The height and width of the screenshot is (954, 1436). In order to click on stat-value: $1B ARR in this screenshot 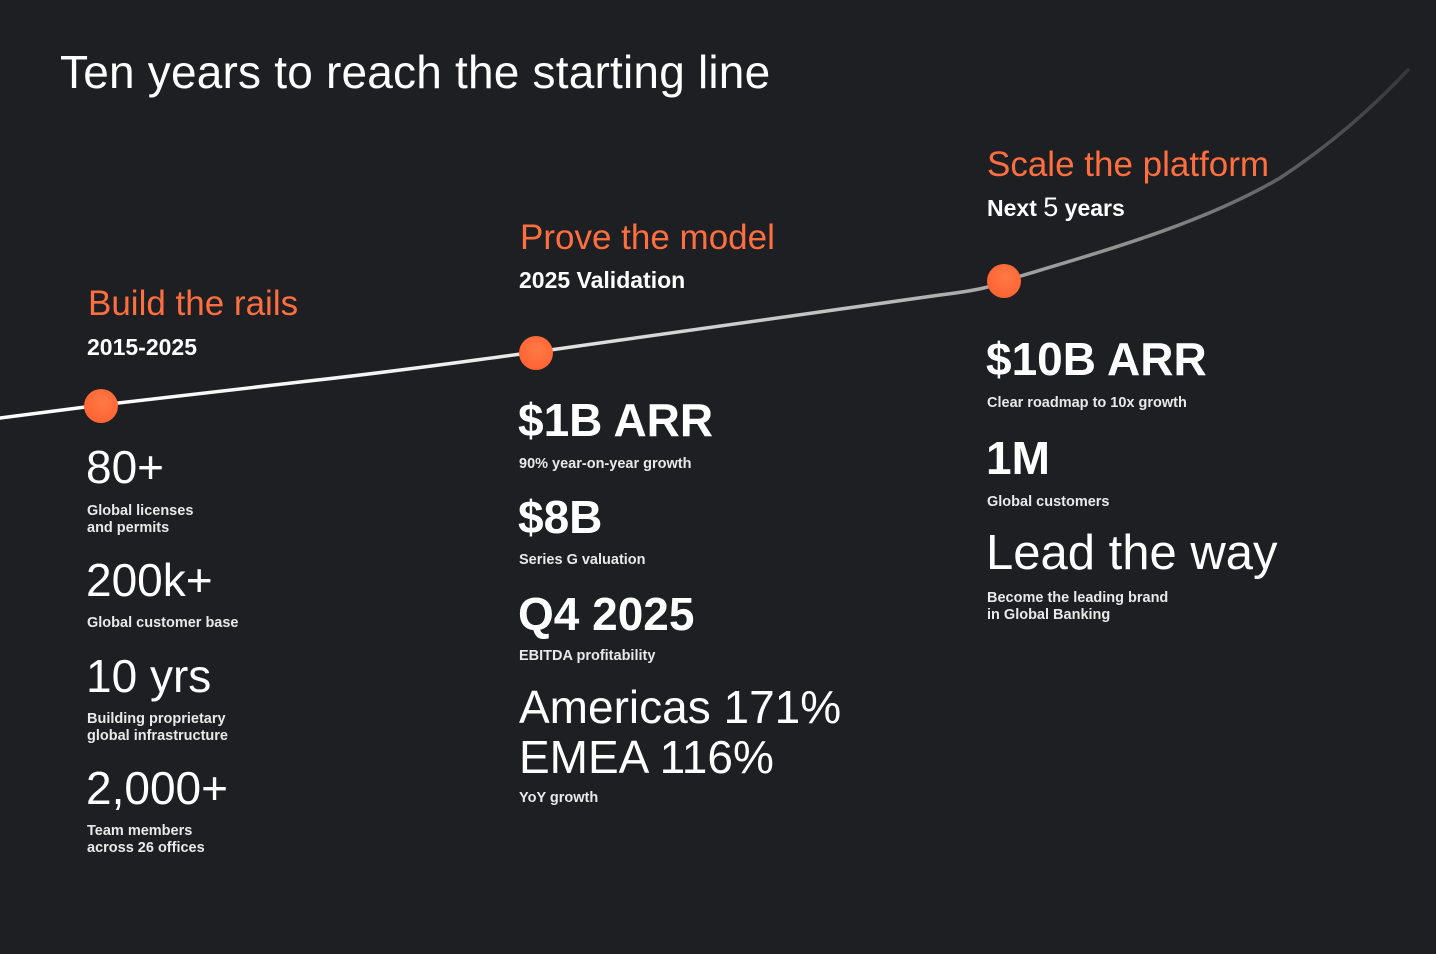, I will do `click(616, 420)`.